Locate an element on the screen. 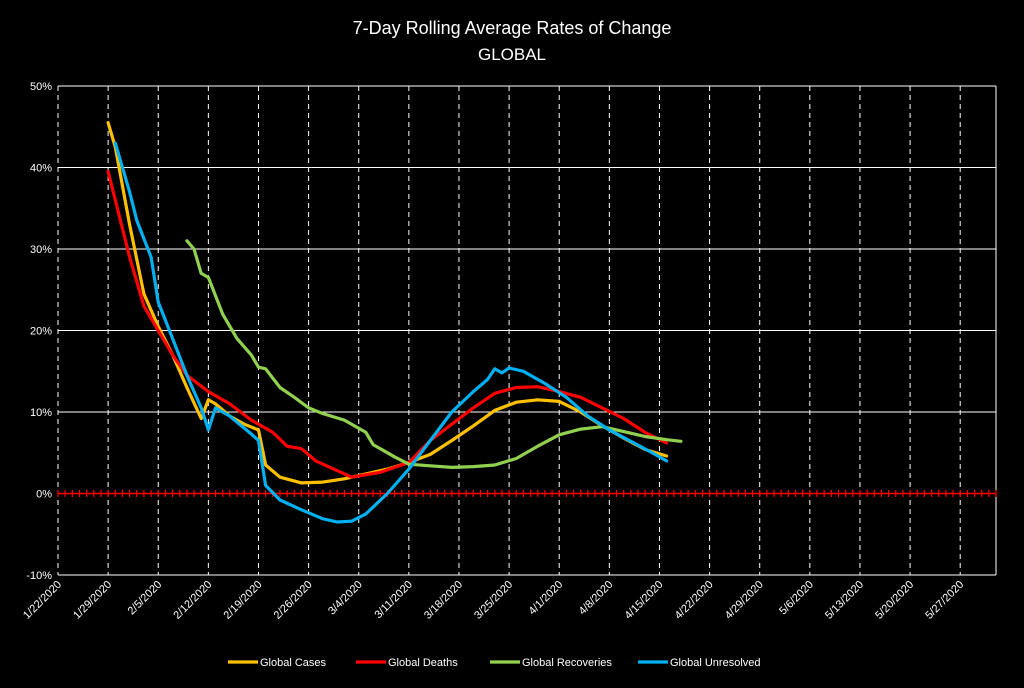  legend-label: Global Deaths is located at coordinates (423, 663).